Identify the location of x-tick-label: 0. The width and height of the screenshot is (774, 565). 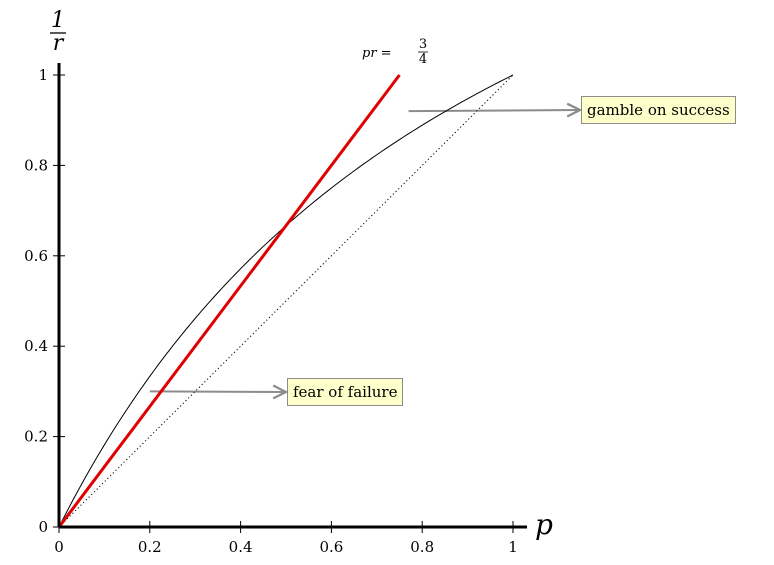
(59, 547).